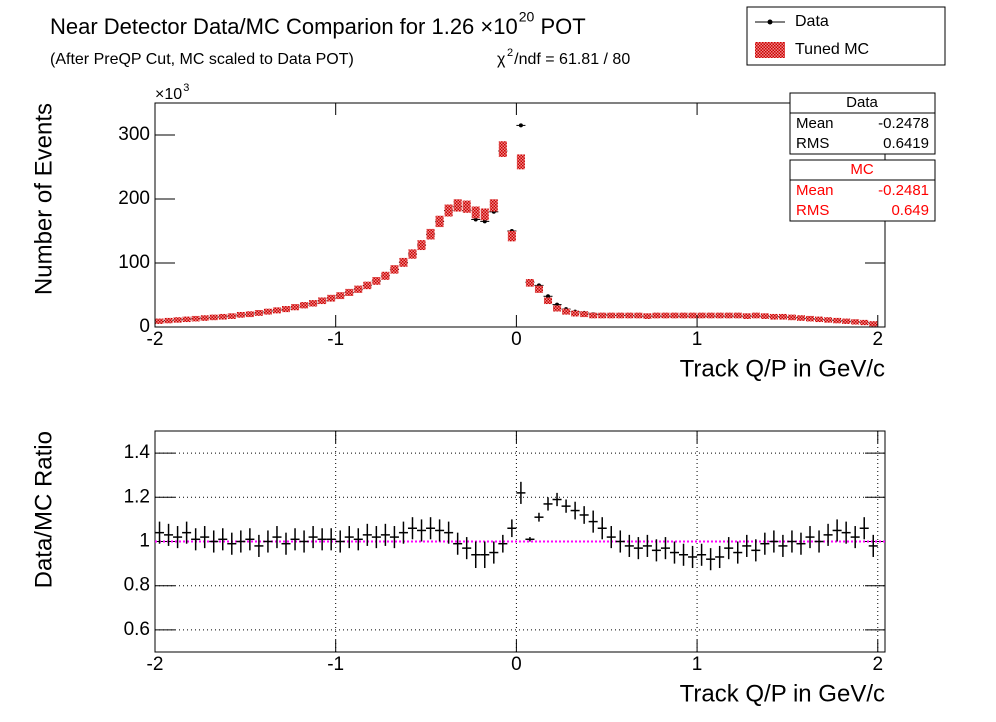  What do you see at coordinates (572, 59) in the screenshot?
I see `chi2-text: /ndf = 61.81 / 80` at bounding box center [572, 59].